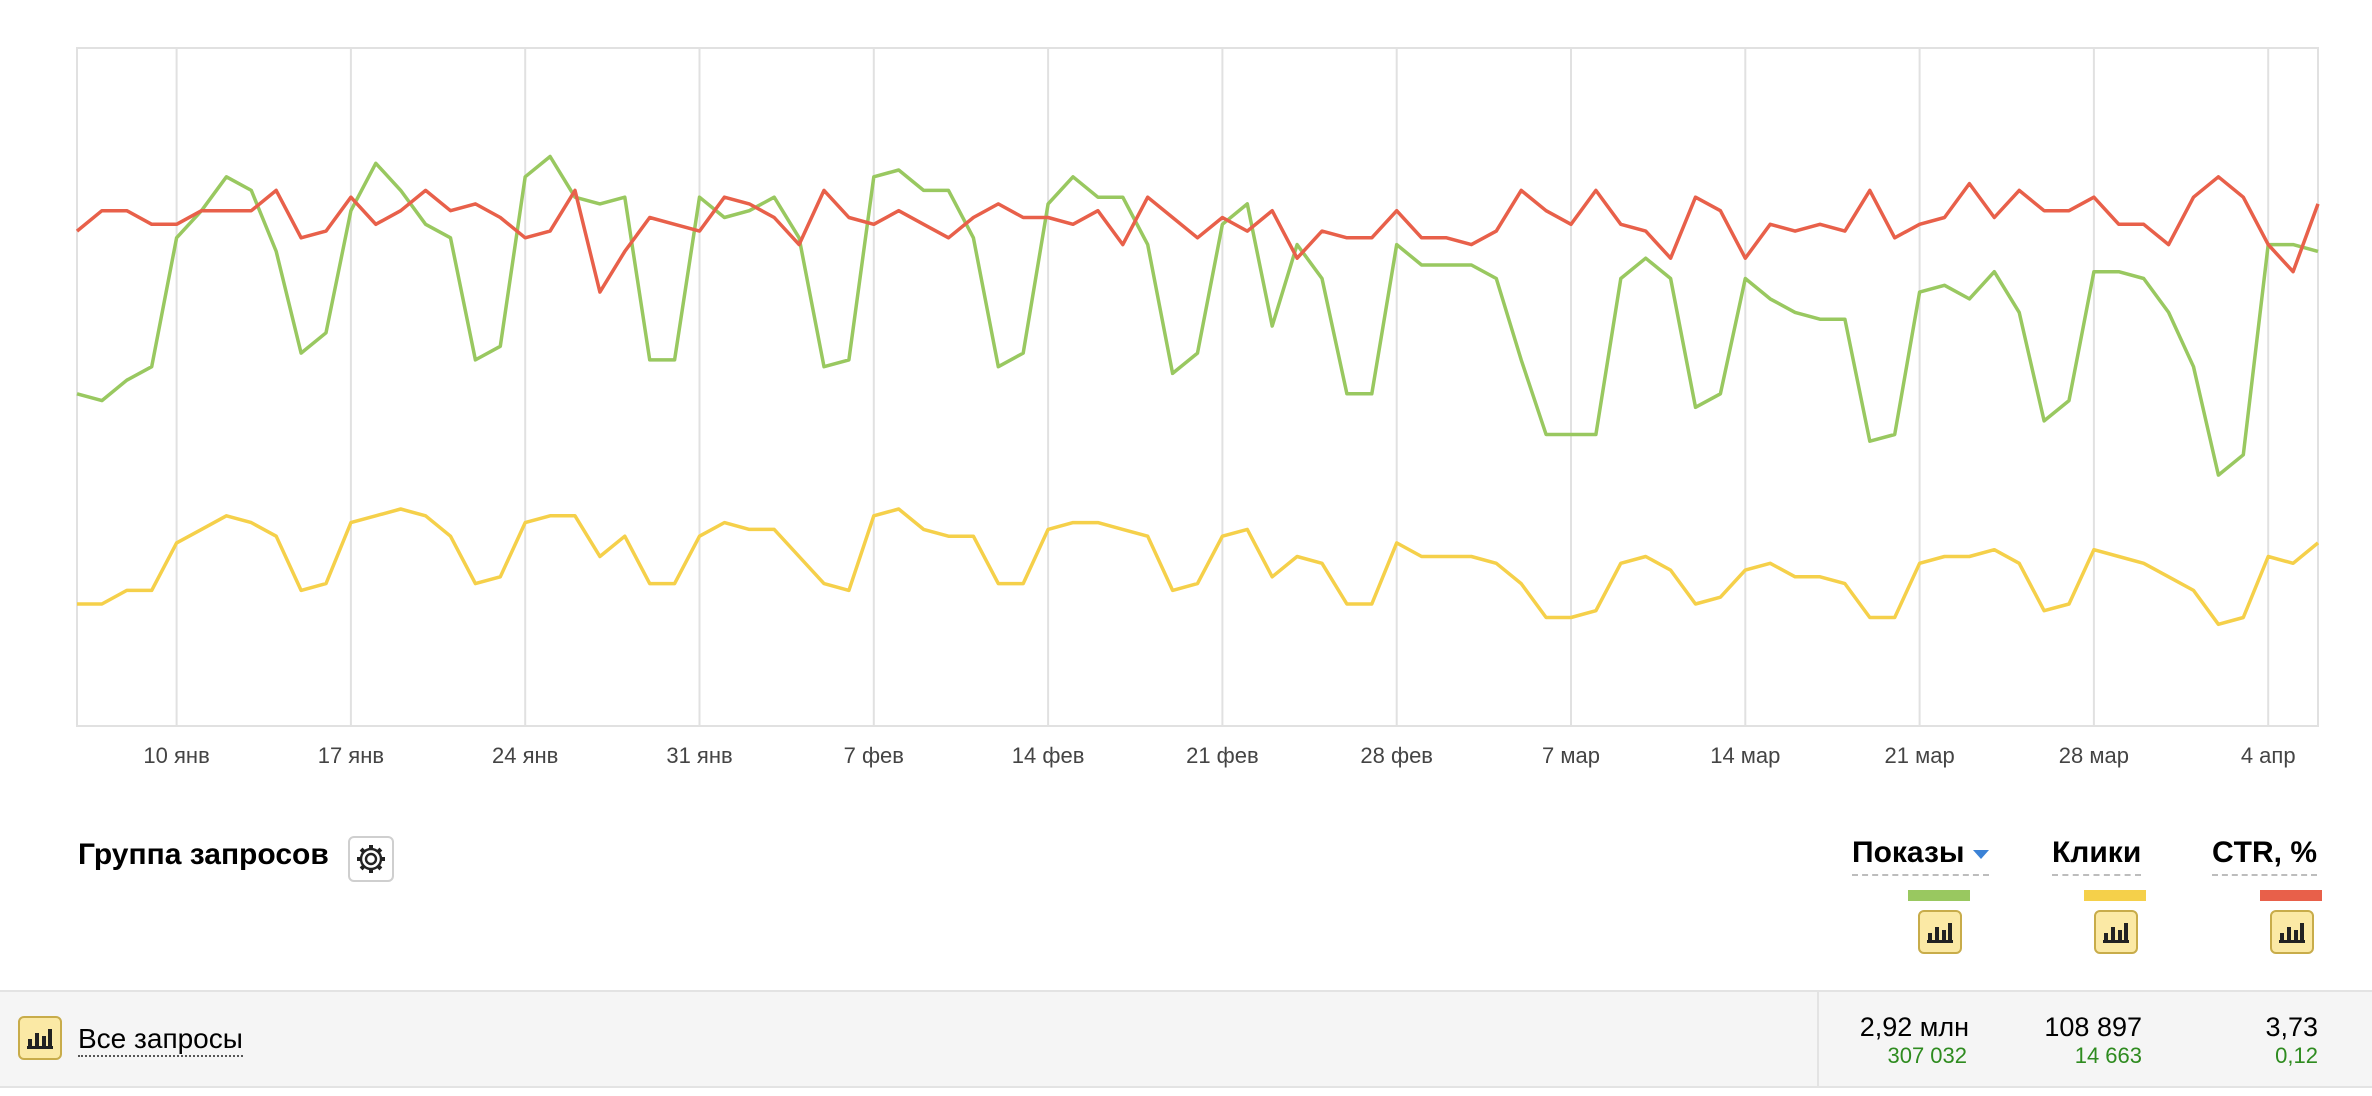 The height and width of the screenshot is (1096, 2372). I want to click on x-tick-label: 31 янв, so click(699, 755).